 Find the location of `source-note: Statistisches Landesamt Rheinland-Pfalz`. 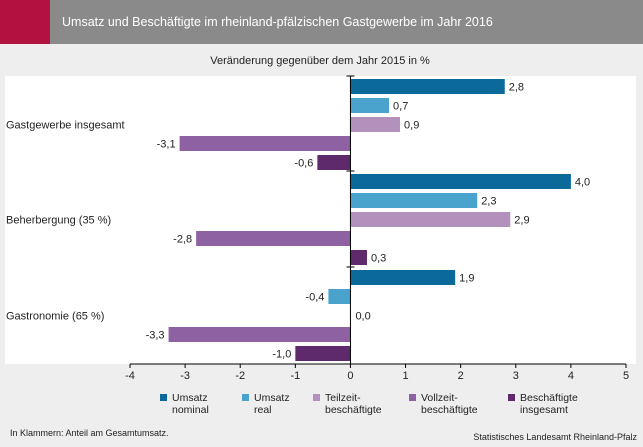

source-note: Statistisches Landesamt Rheinland-Pfalz is located at coordinates (555, 437).